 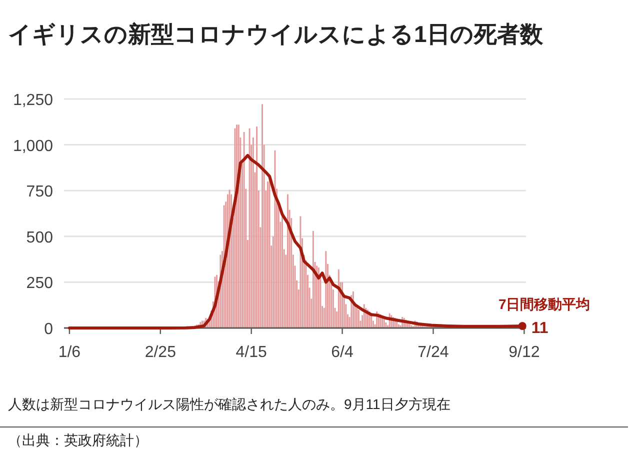 What do you see at coordinates (40, 283) in the screenshot?
I see `y-tick-label: 250` at bounding box center [40, 283].